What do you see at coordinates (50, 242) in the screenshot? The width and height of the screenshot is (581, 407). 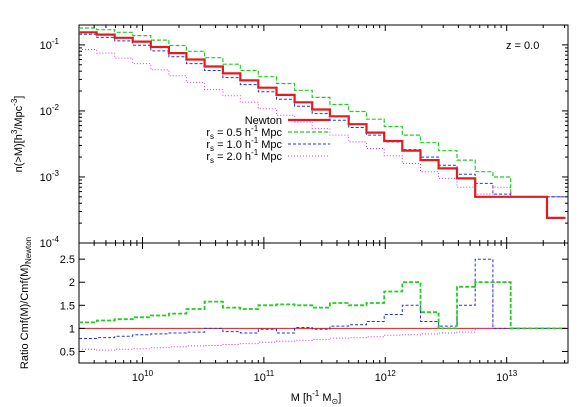 I see `top-y-tick-label: 10⁻⁴` at bounding box center [50, 242].